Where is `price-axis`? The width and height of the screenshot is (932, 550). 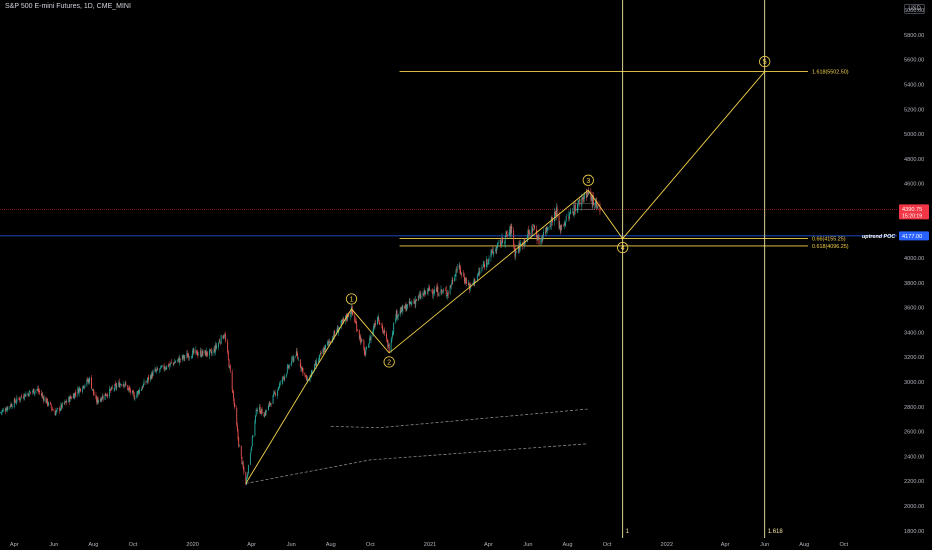 price-axis is located at coordinates (914, 275).